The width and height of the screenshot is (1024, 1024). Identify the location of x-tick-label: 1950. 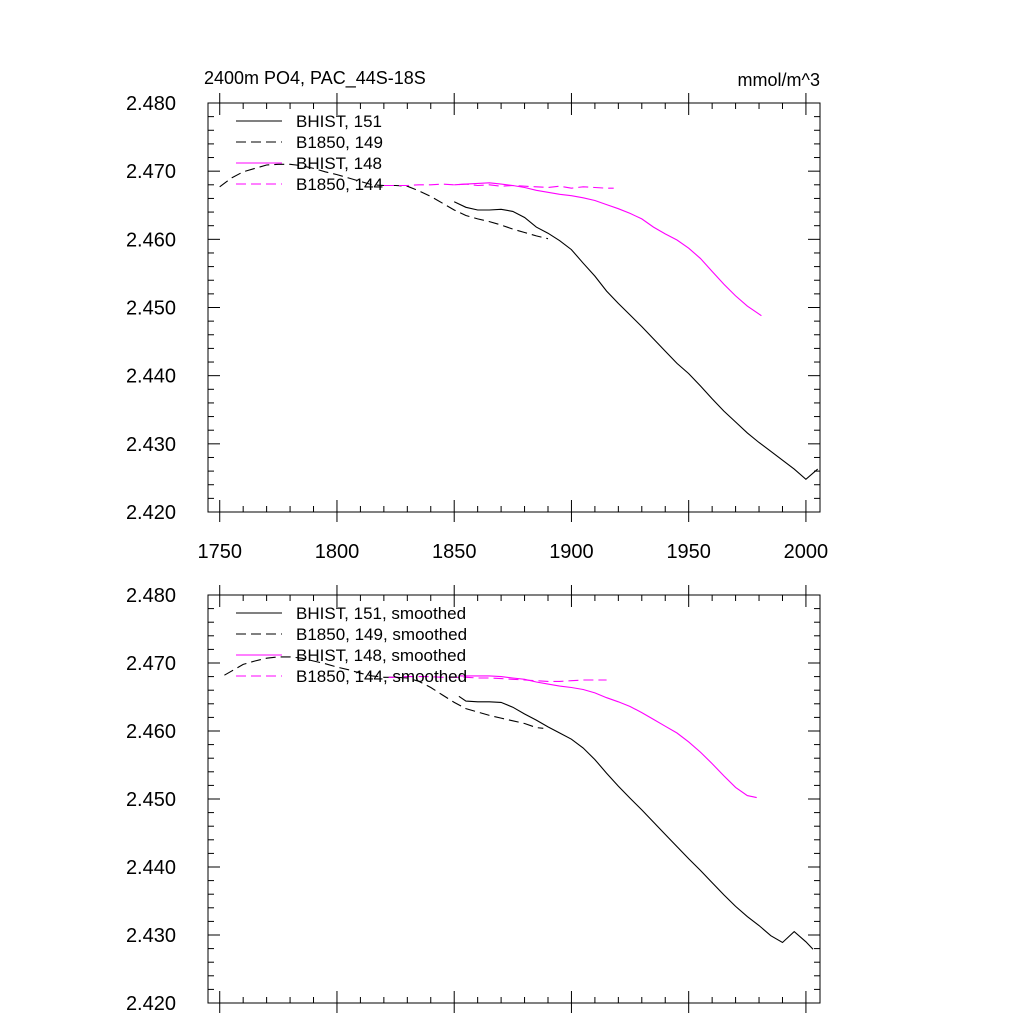
(688, 552).